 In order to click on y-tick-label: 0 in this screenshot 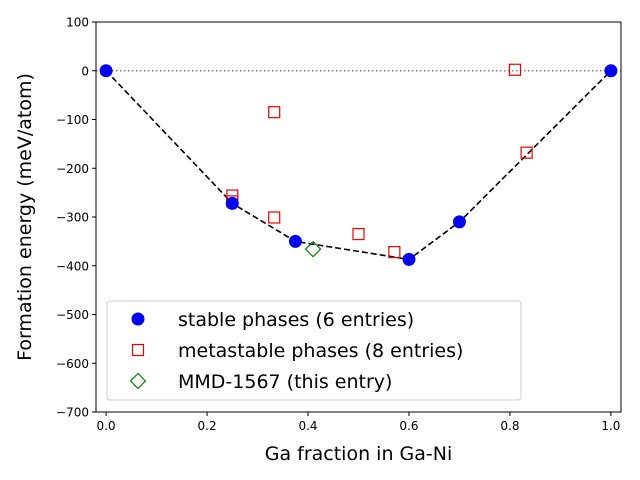, I will do `click(85, 71)`.